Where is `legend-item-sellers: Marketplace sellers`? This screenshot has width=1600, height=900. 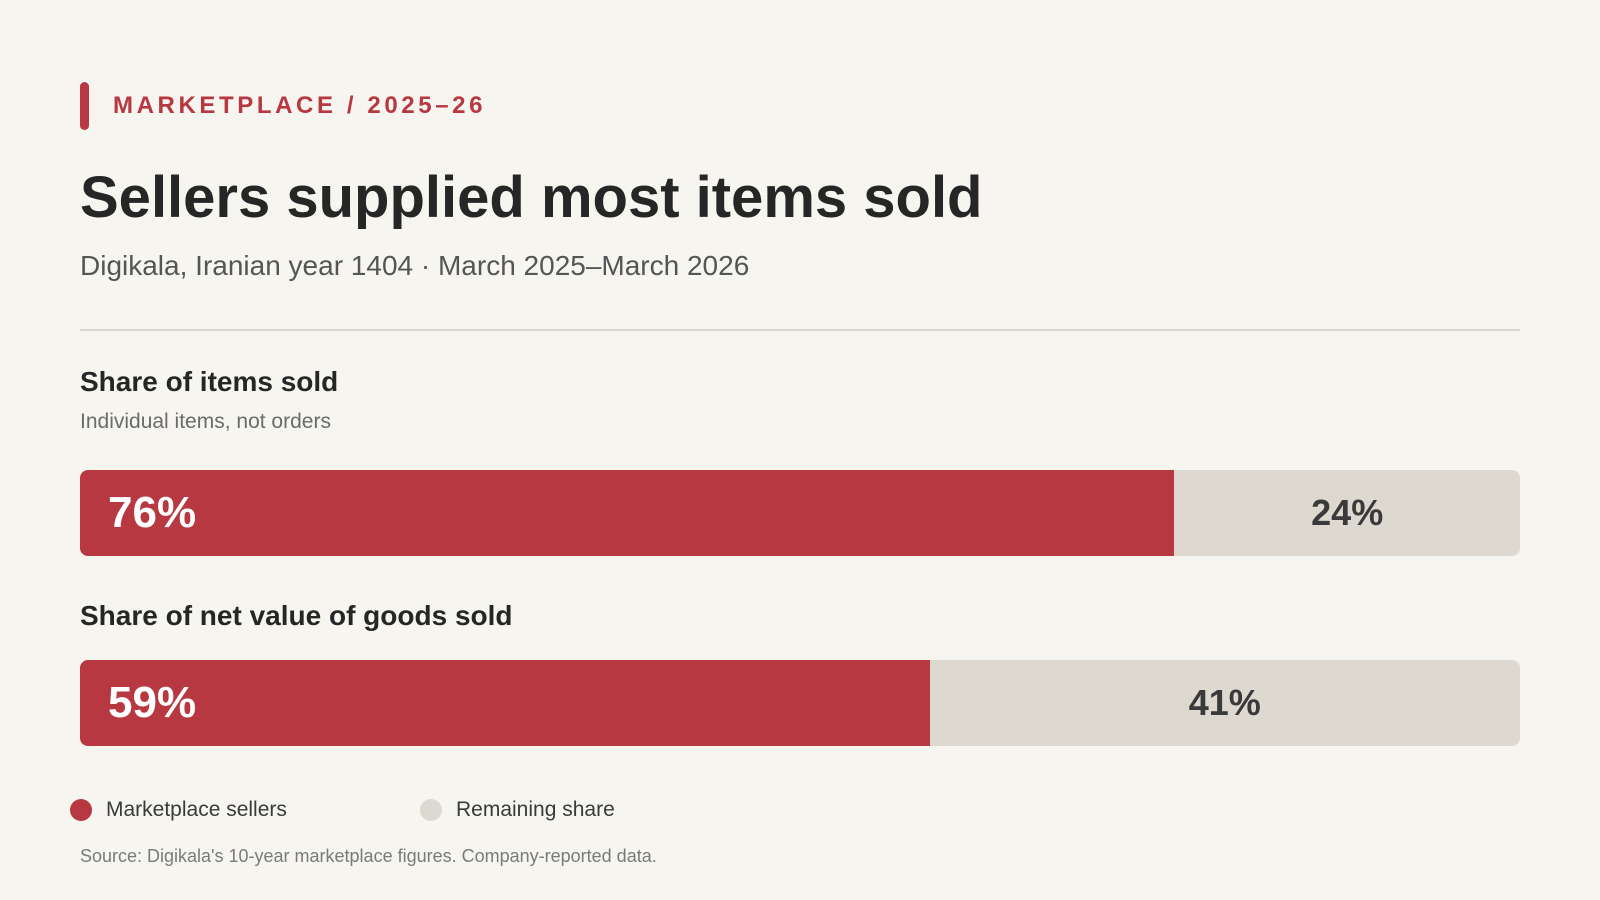
legend-item-sellers: Marketplace sellers is located at coordinates (178, 810).